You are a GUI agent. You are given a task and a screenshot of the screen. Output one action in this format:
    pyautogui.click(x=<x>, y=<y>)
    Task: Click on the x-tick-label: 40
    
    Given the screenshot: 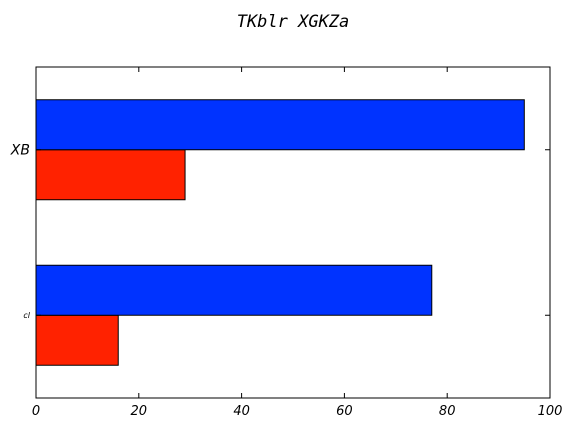 What is the action you would take?
    pyautogui.click(x=241, y=411)
    